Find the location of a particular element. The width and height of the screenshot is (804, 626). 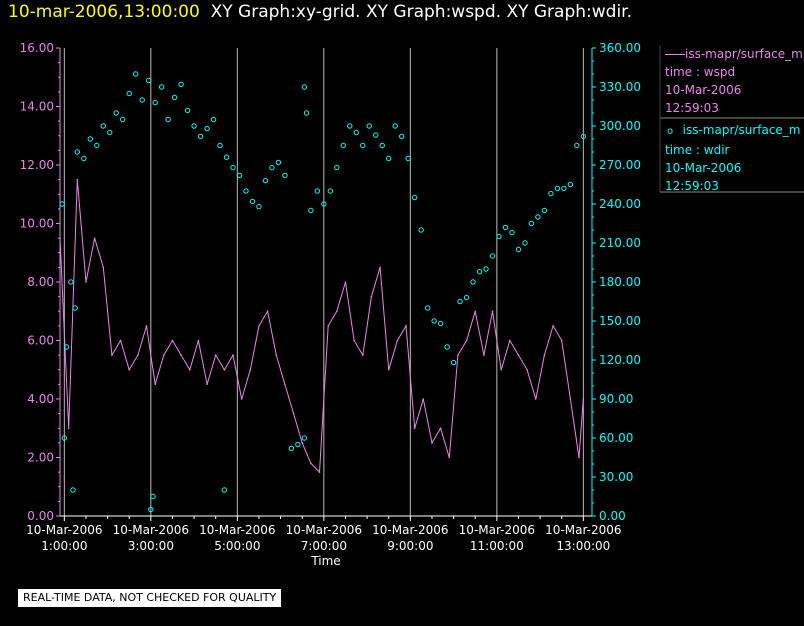

x-tick-time-label: 7:00:00 is located at coordinates (324, 546).